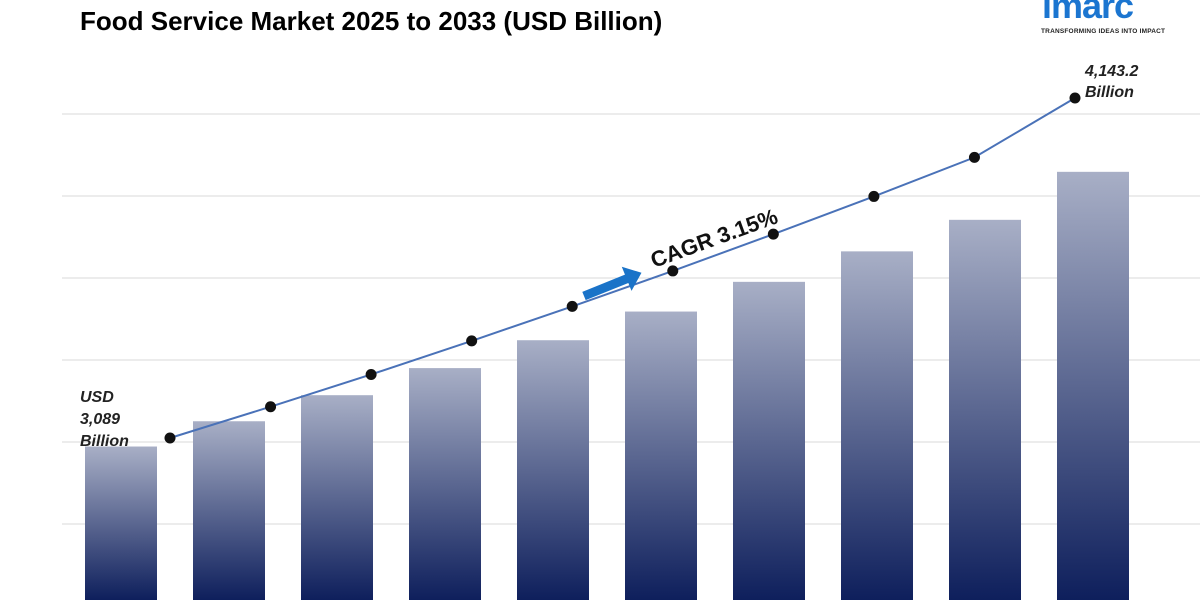 This screenshot has width=1200, height=600. Describe the element at coordinates (100, 419) in the screenshot. I see `start-value-line-2: 3,089` at that location.